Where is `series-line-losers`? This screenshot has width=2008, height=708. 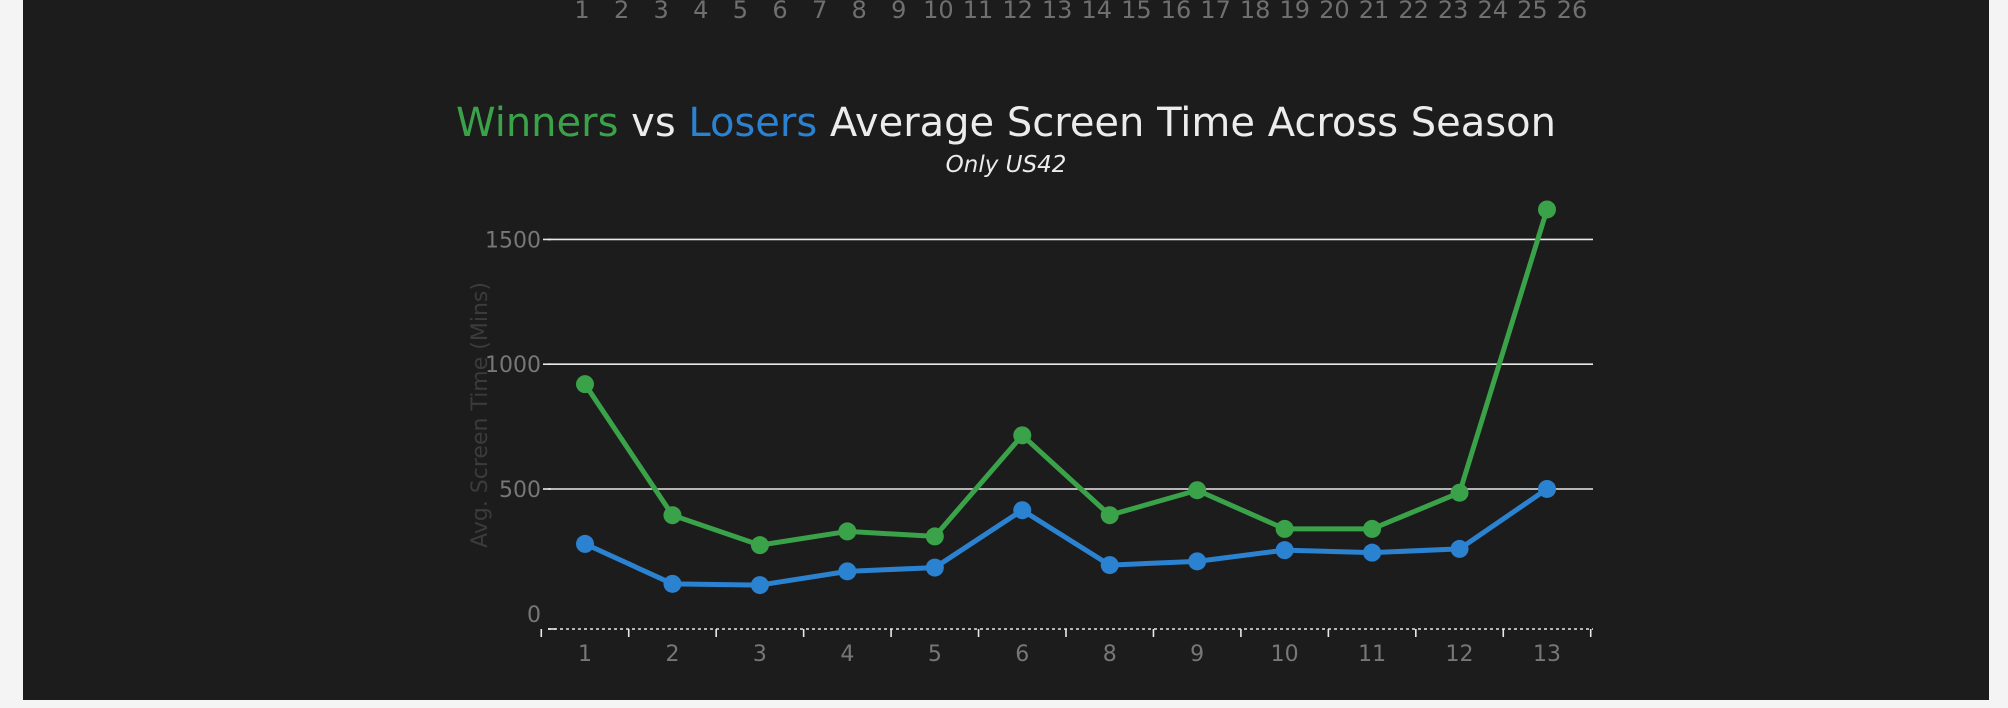 series-line-losers is located at coordinates (1066, 537).